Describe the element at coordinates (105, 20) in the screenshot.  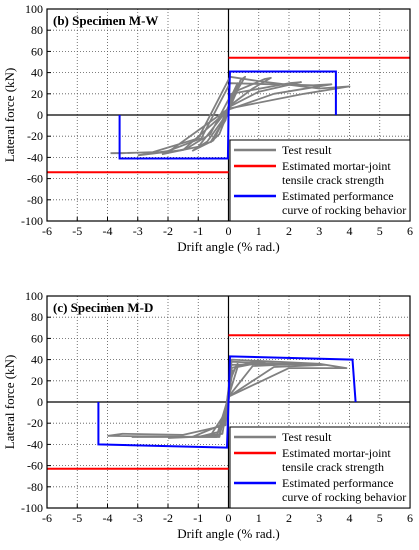
I see `panel-label: (b) Specimen M-W` at that location.